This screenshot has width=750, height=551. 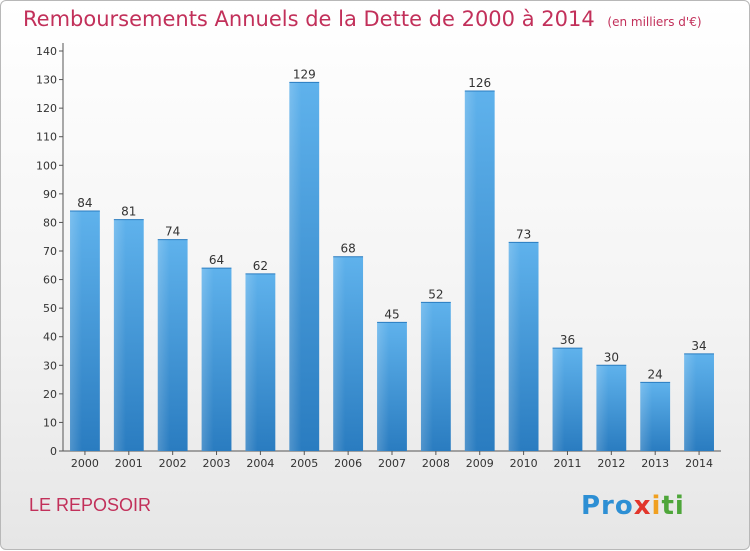 I want to click on x-tick-label: 2001, so click(x=129, y=463).